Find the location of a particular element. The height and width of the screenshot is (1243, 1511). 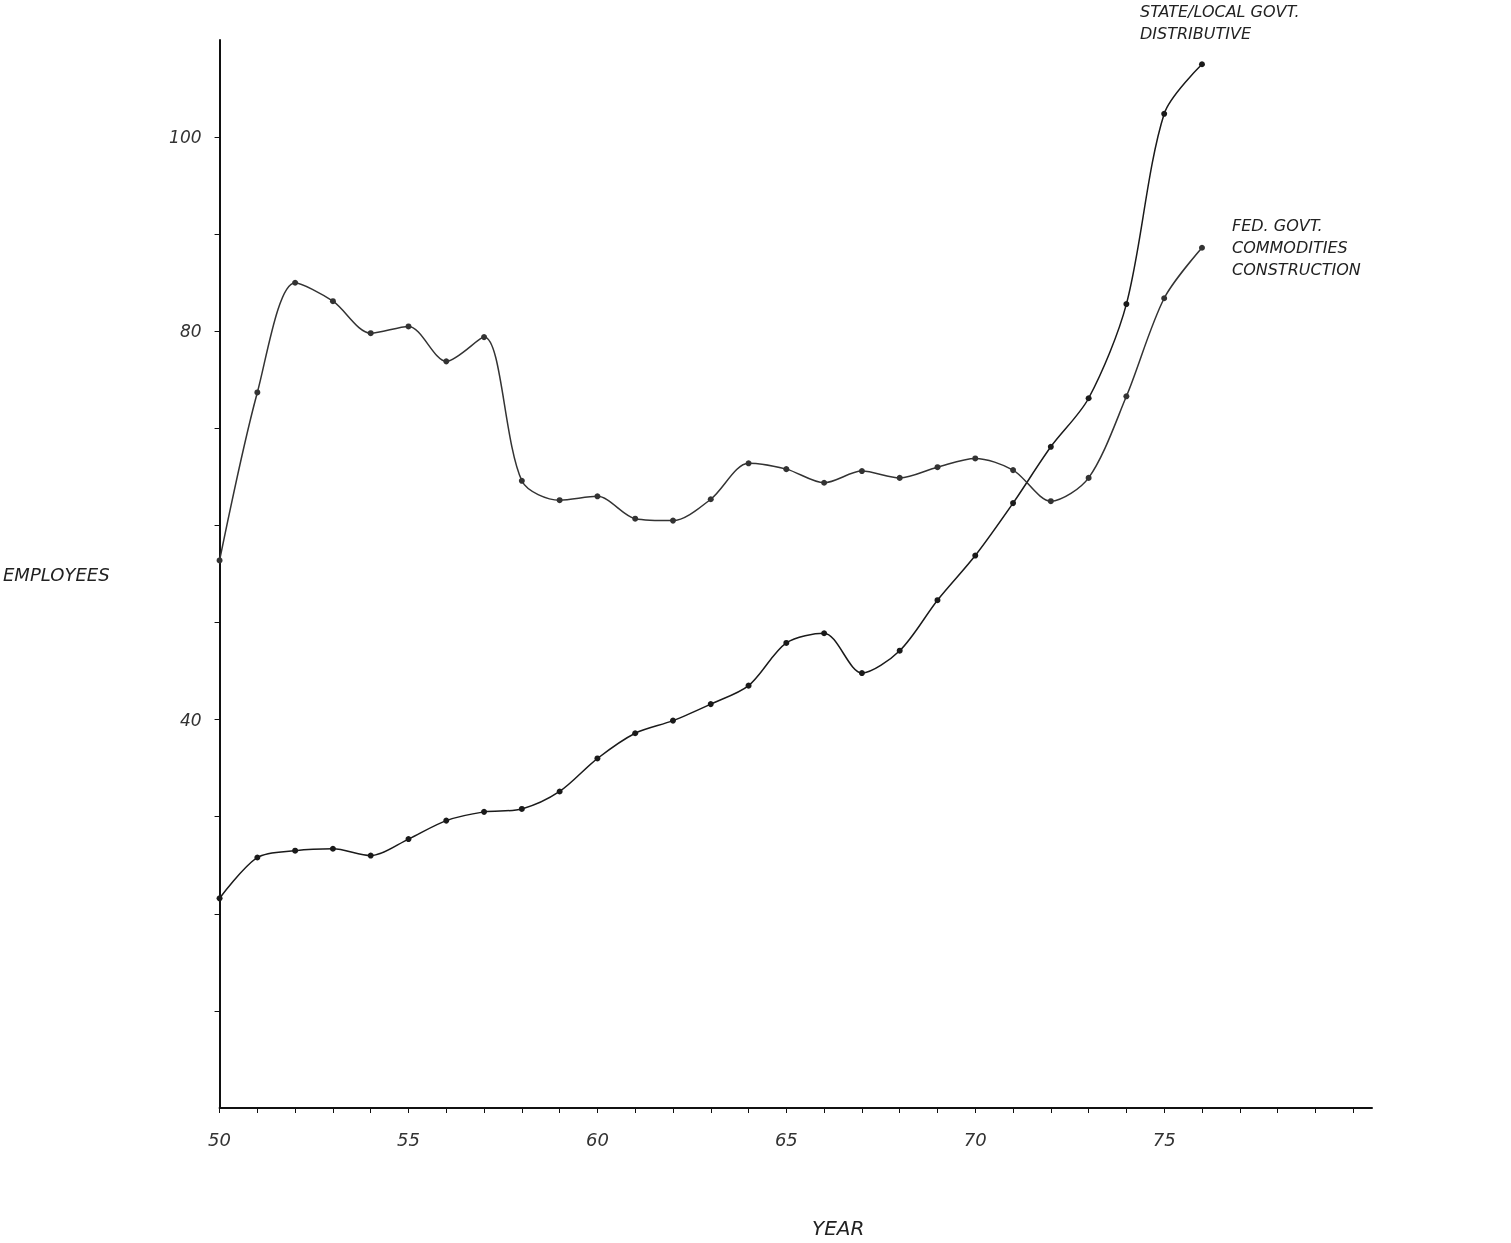

y-tick-label: 100 is located at coordinates (185, 137).